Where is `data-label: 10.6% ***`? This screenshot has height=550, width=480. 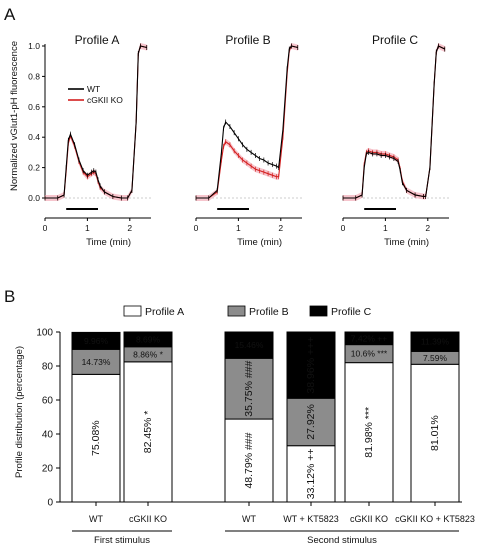
data-label: 10.6% *** is located at coordinates (369, 354).